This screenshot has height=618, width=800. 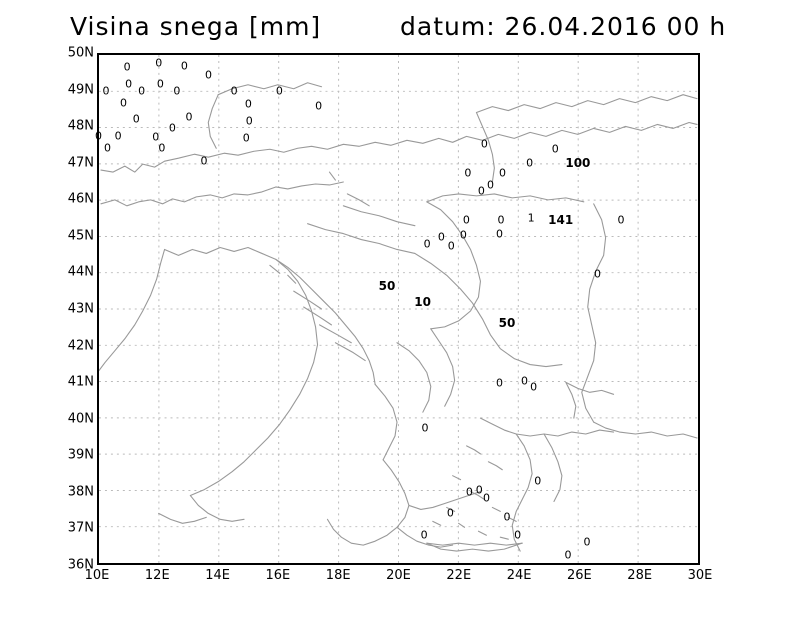 I want to click on y-axis-tick: 39N, so click(x=80, y=455).